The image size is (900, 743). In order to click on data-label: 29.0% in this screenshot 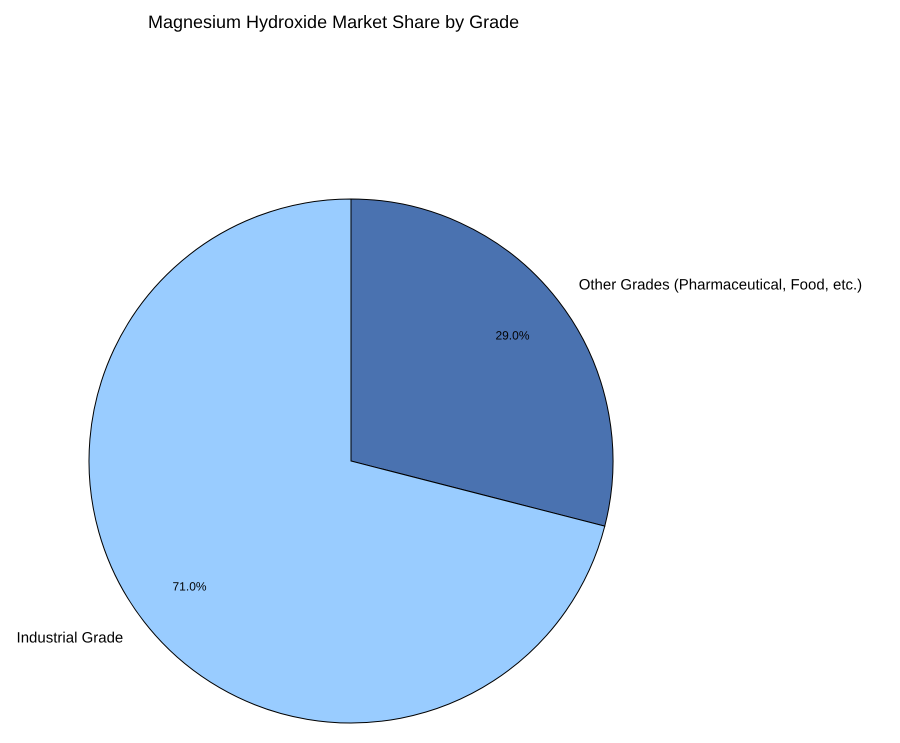, I will do `click(512, 335)`.